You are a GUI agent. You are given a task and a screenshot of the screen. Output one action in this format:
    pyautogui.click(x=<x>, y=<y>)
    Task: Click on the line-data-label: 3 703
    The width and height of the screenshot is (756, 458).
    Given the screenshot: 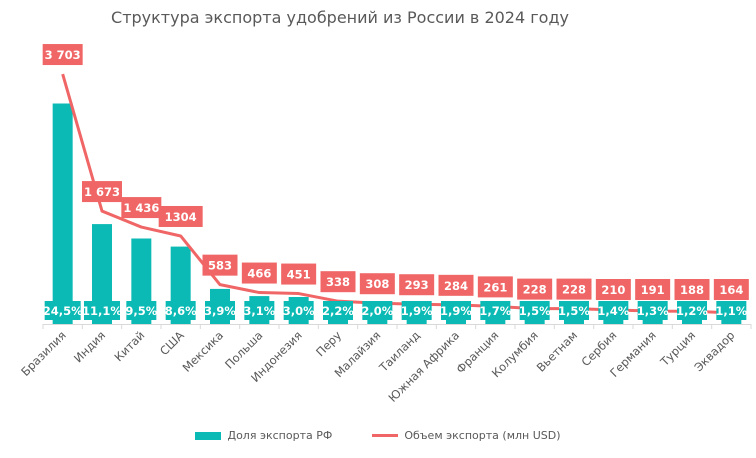 What is the action you would take?
    pyautogui.click(x=63, y=55)
    